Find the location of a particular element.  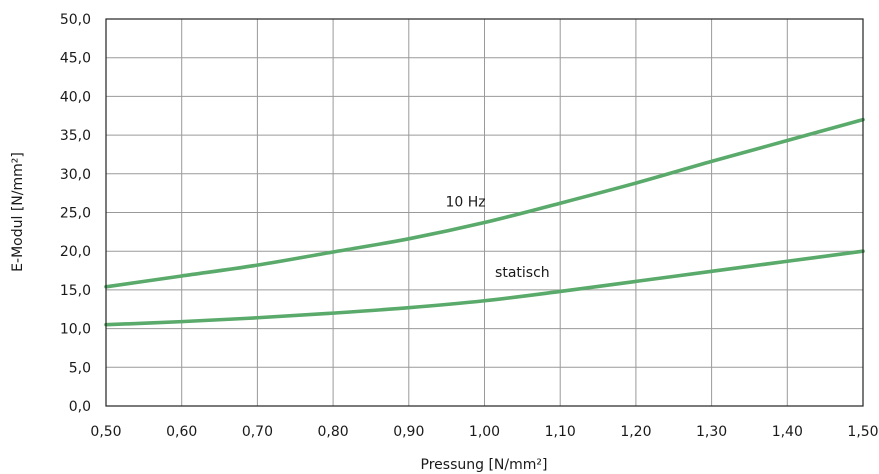

x-tick-label: 0,90 is located at coordinates (408, 432).